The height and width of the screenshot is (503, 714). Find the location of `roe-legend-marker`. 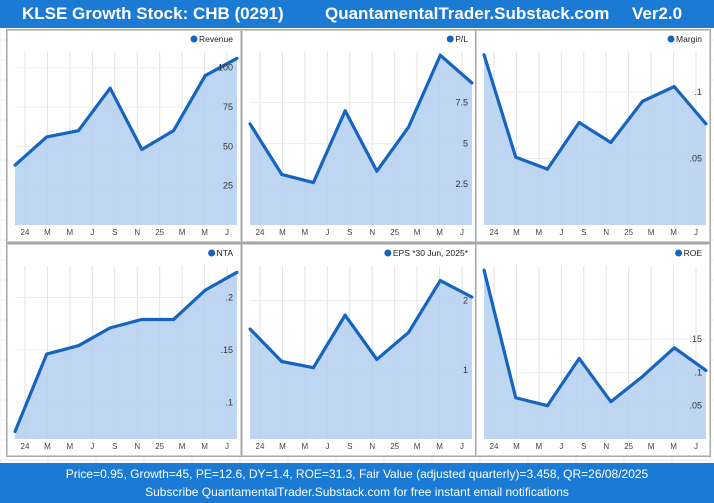

roe-legend-marker is located at coordinates (679, 253).